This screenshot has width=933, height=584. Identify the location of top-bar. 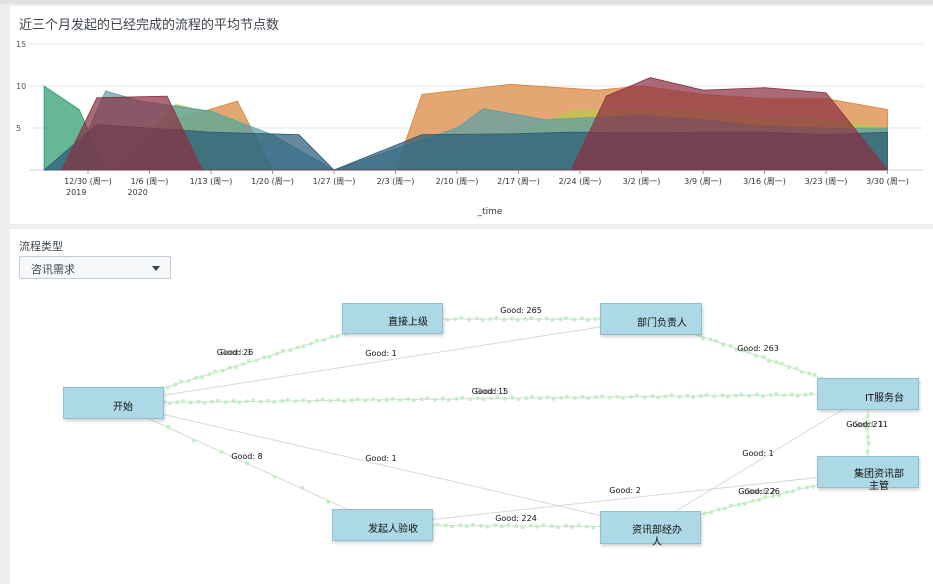
(466, 2).